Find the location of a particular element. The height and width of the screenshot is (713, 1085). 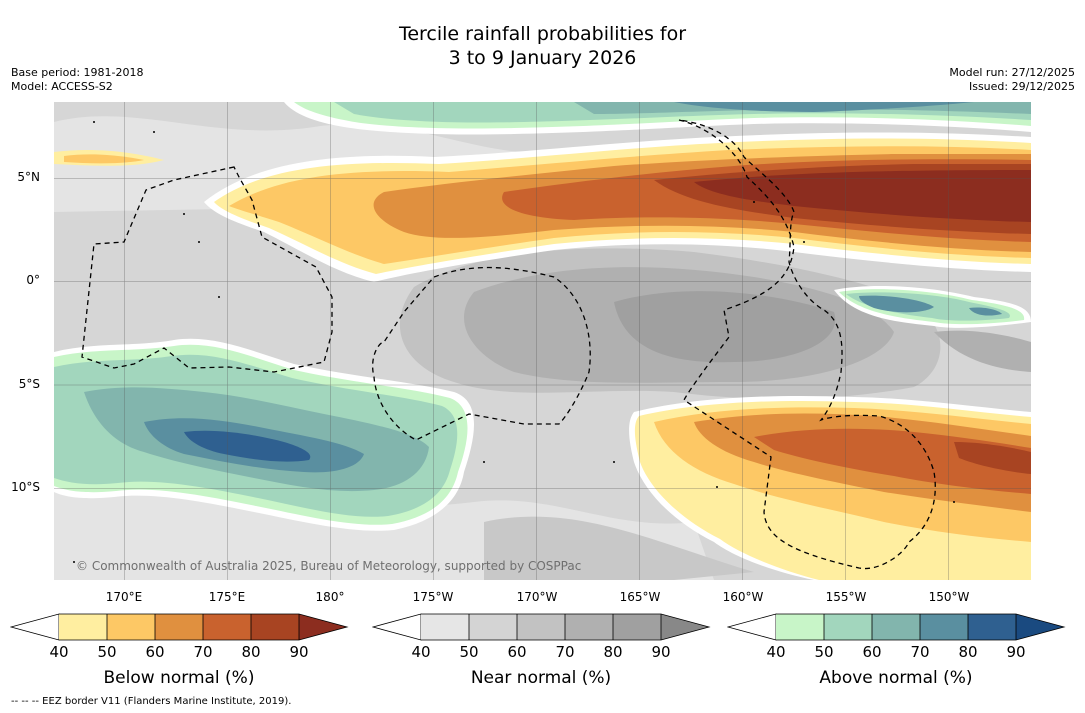

lon-label: 170°W is located at coordinates (537, 597).